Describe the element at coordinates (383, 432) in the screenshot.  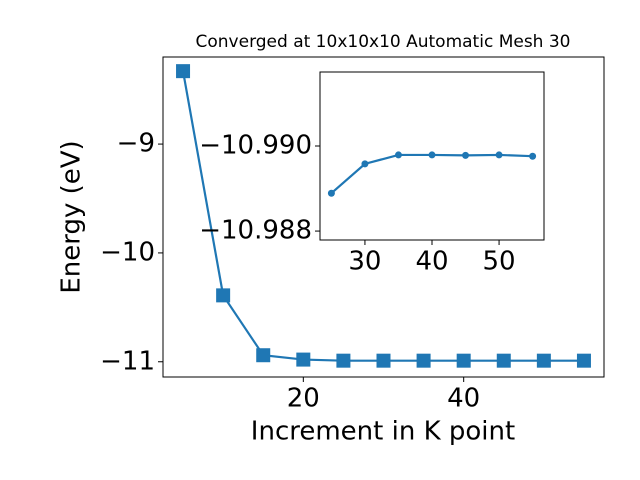
I see `x-axis-label: Increment in K point` at that location.